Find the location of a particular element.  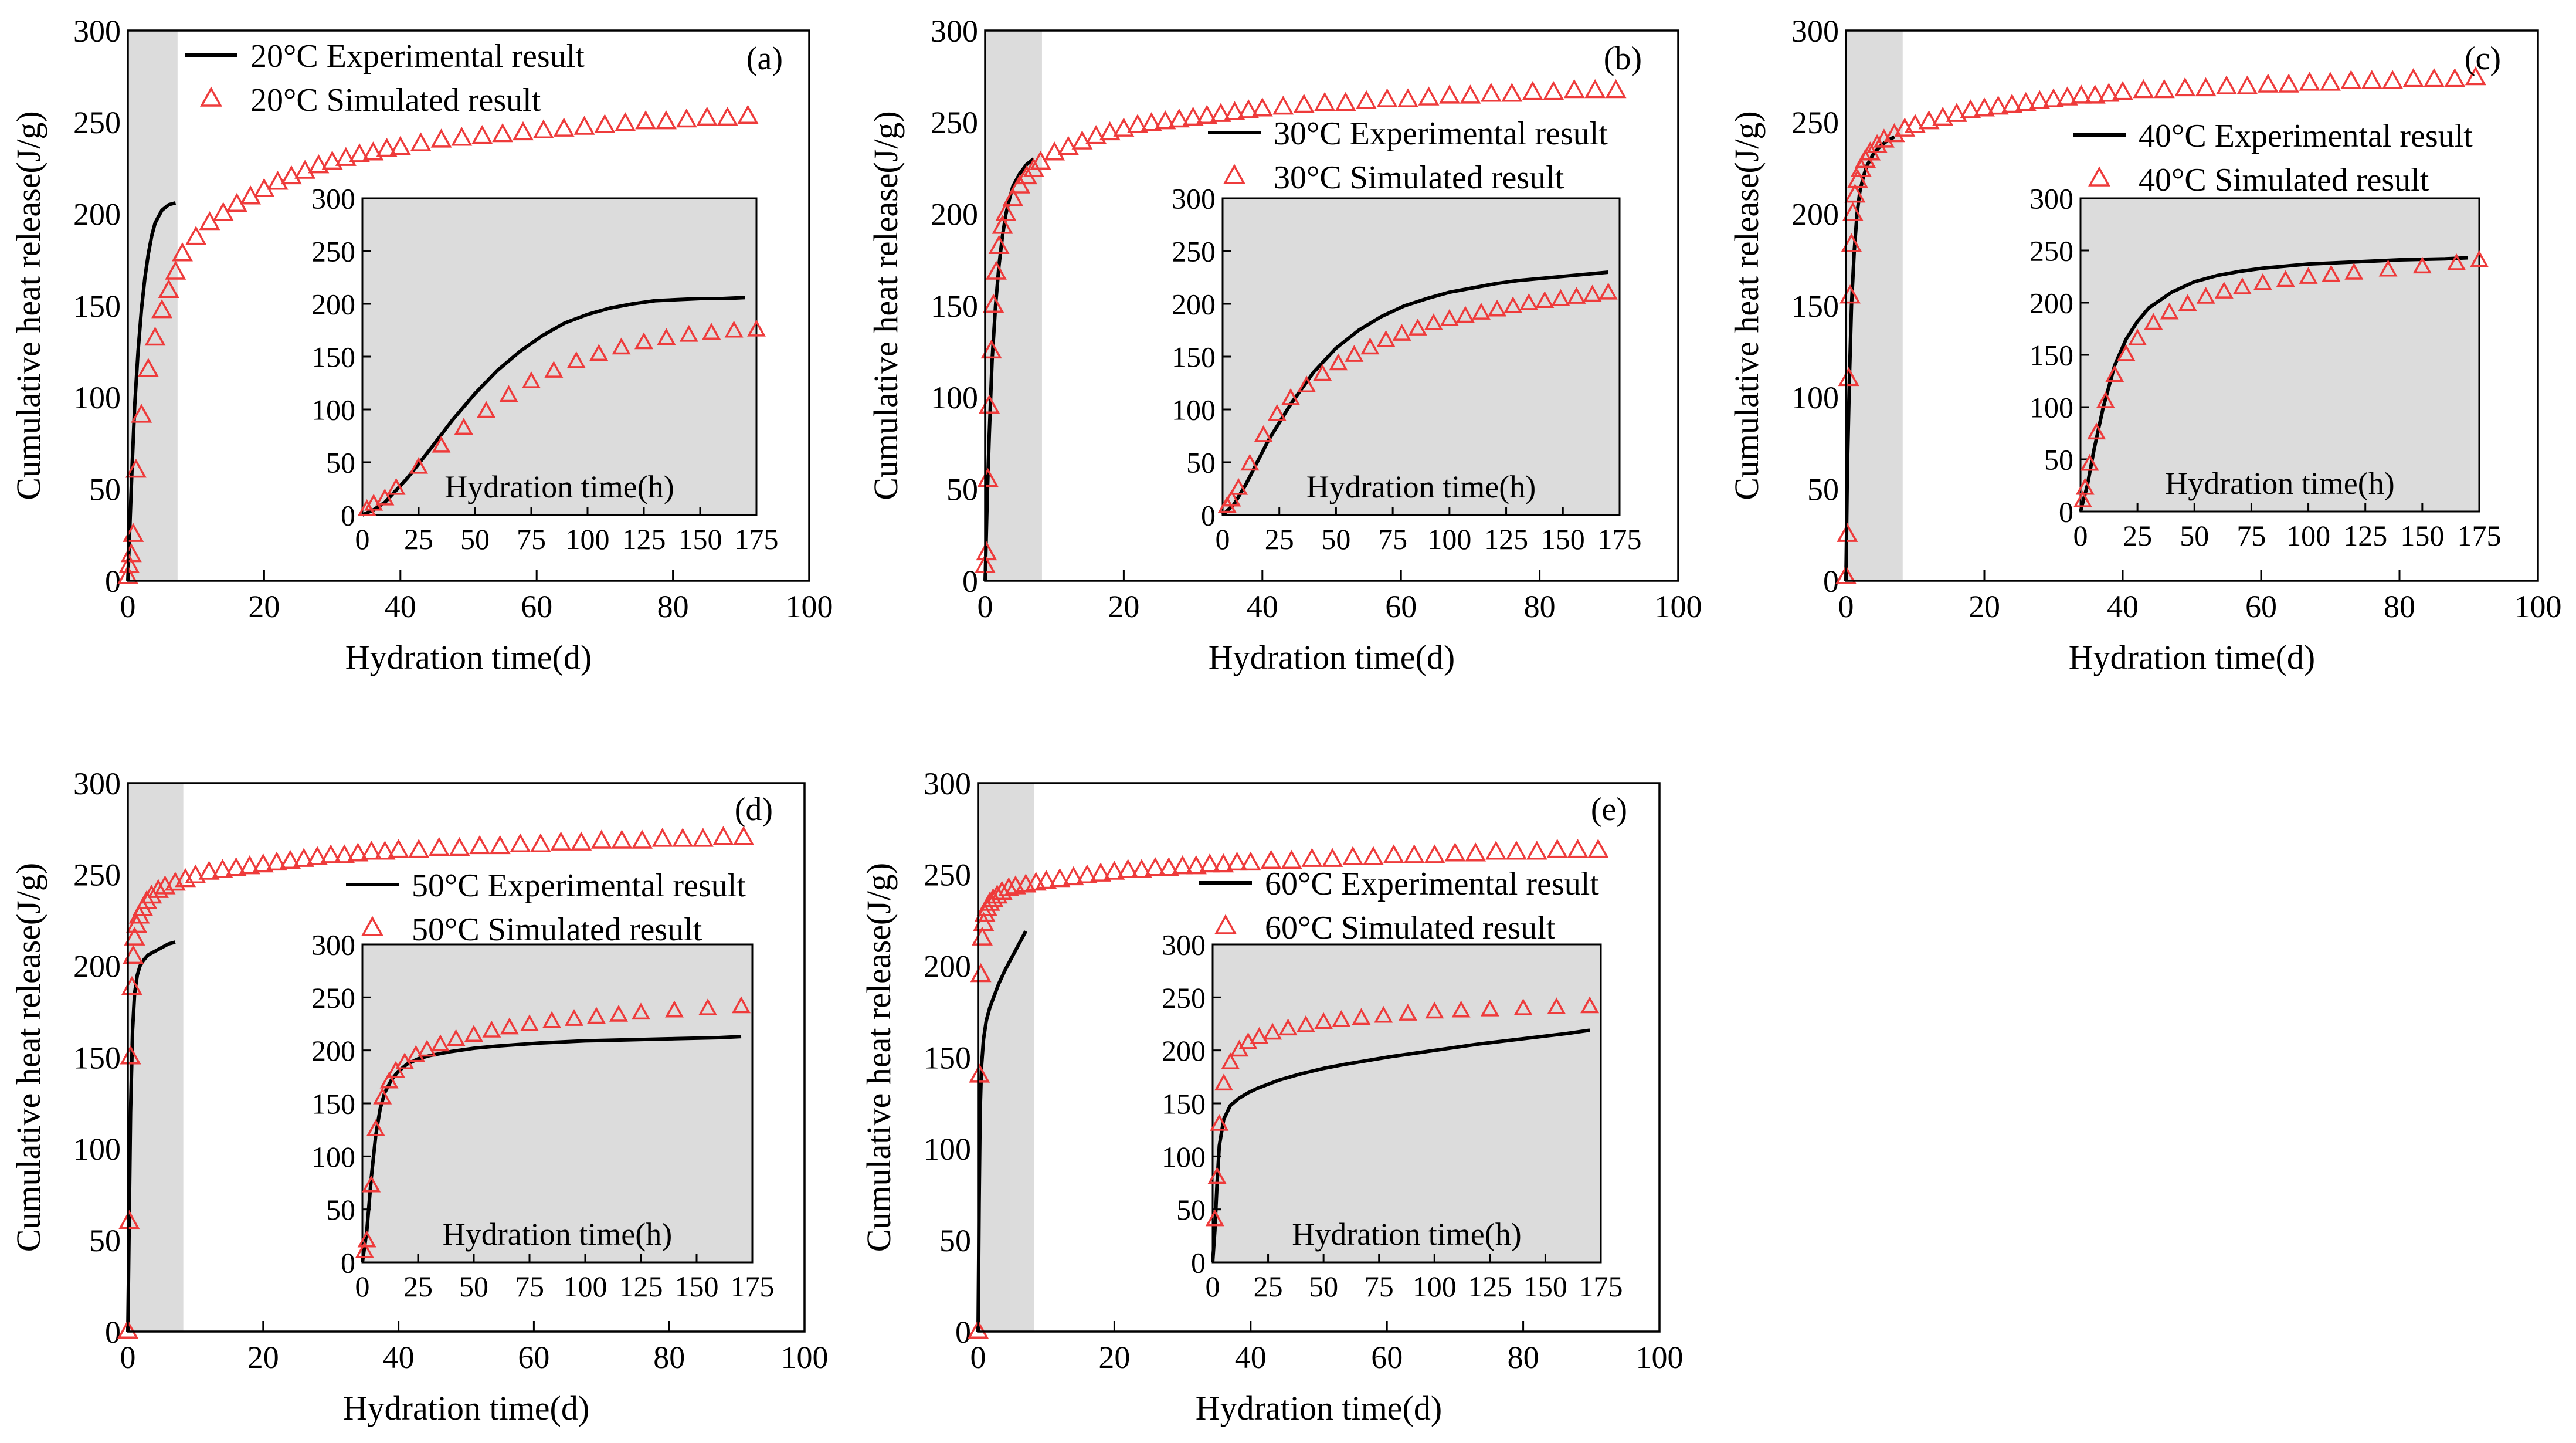

main-y-tick-label: 150 is located at coordinates (1815, 306).